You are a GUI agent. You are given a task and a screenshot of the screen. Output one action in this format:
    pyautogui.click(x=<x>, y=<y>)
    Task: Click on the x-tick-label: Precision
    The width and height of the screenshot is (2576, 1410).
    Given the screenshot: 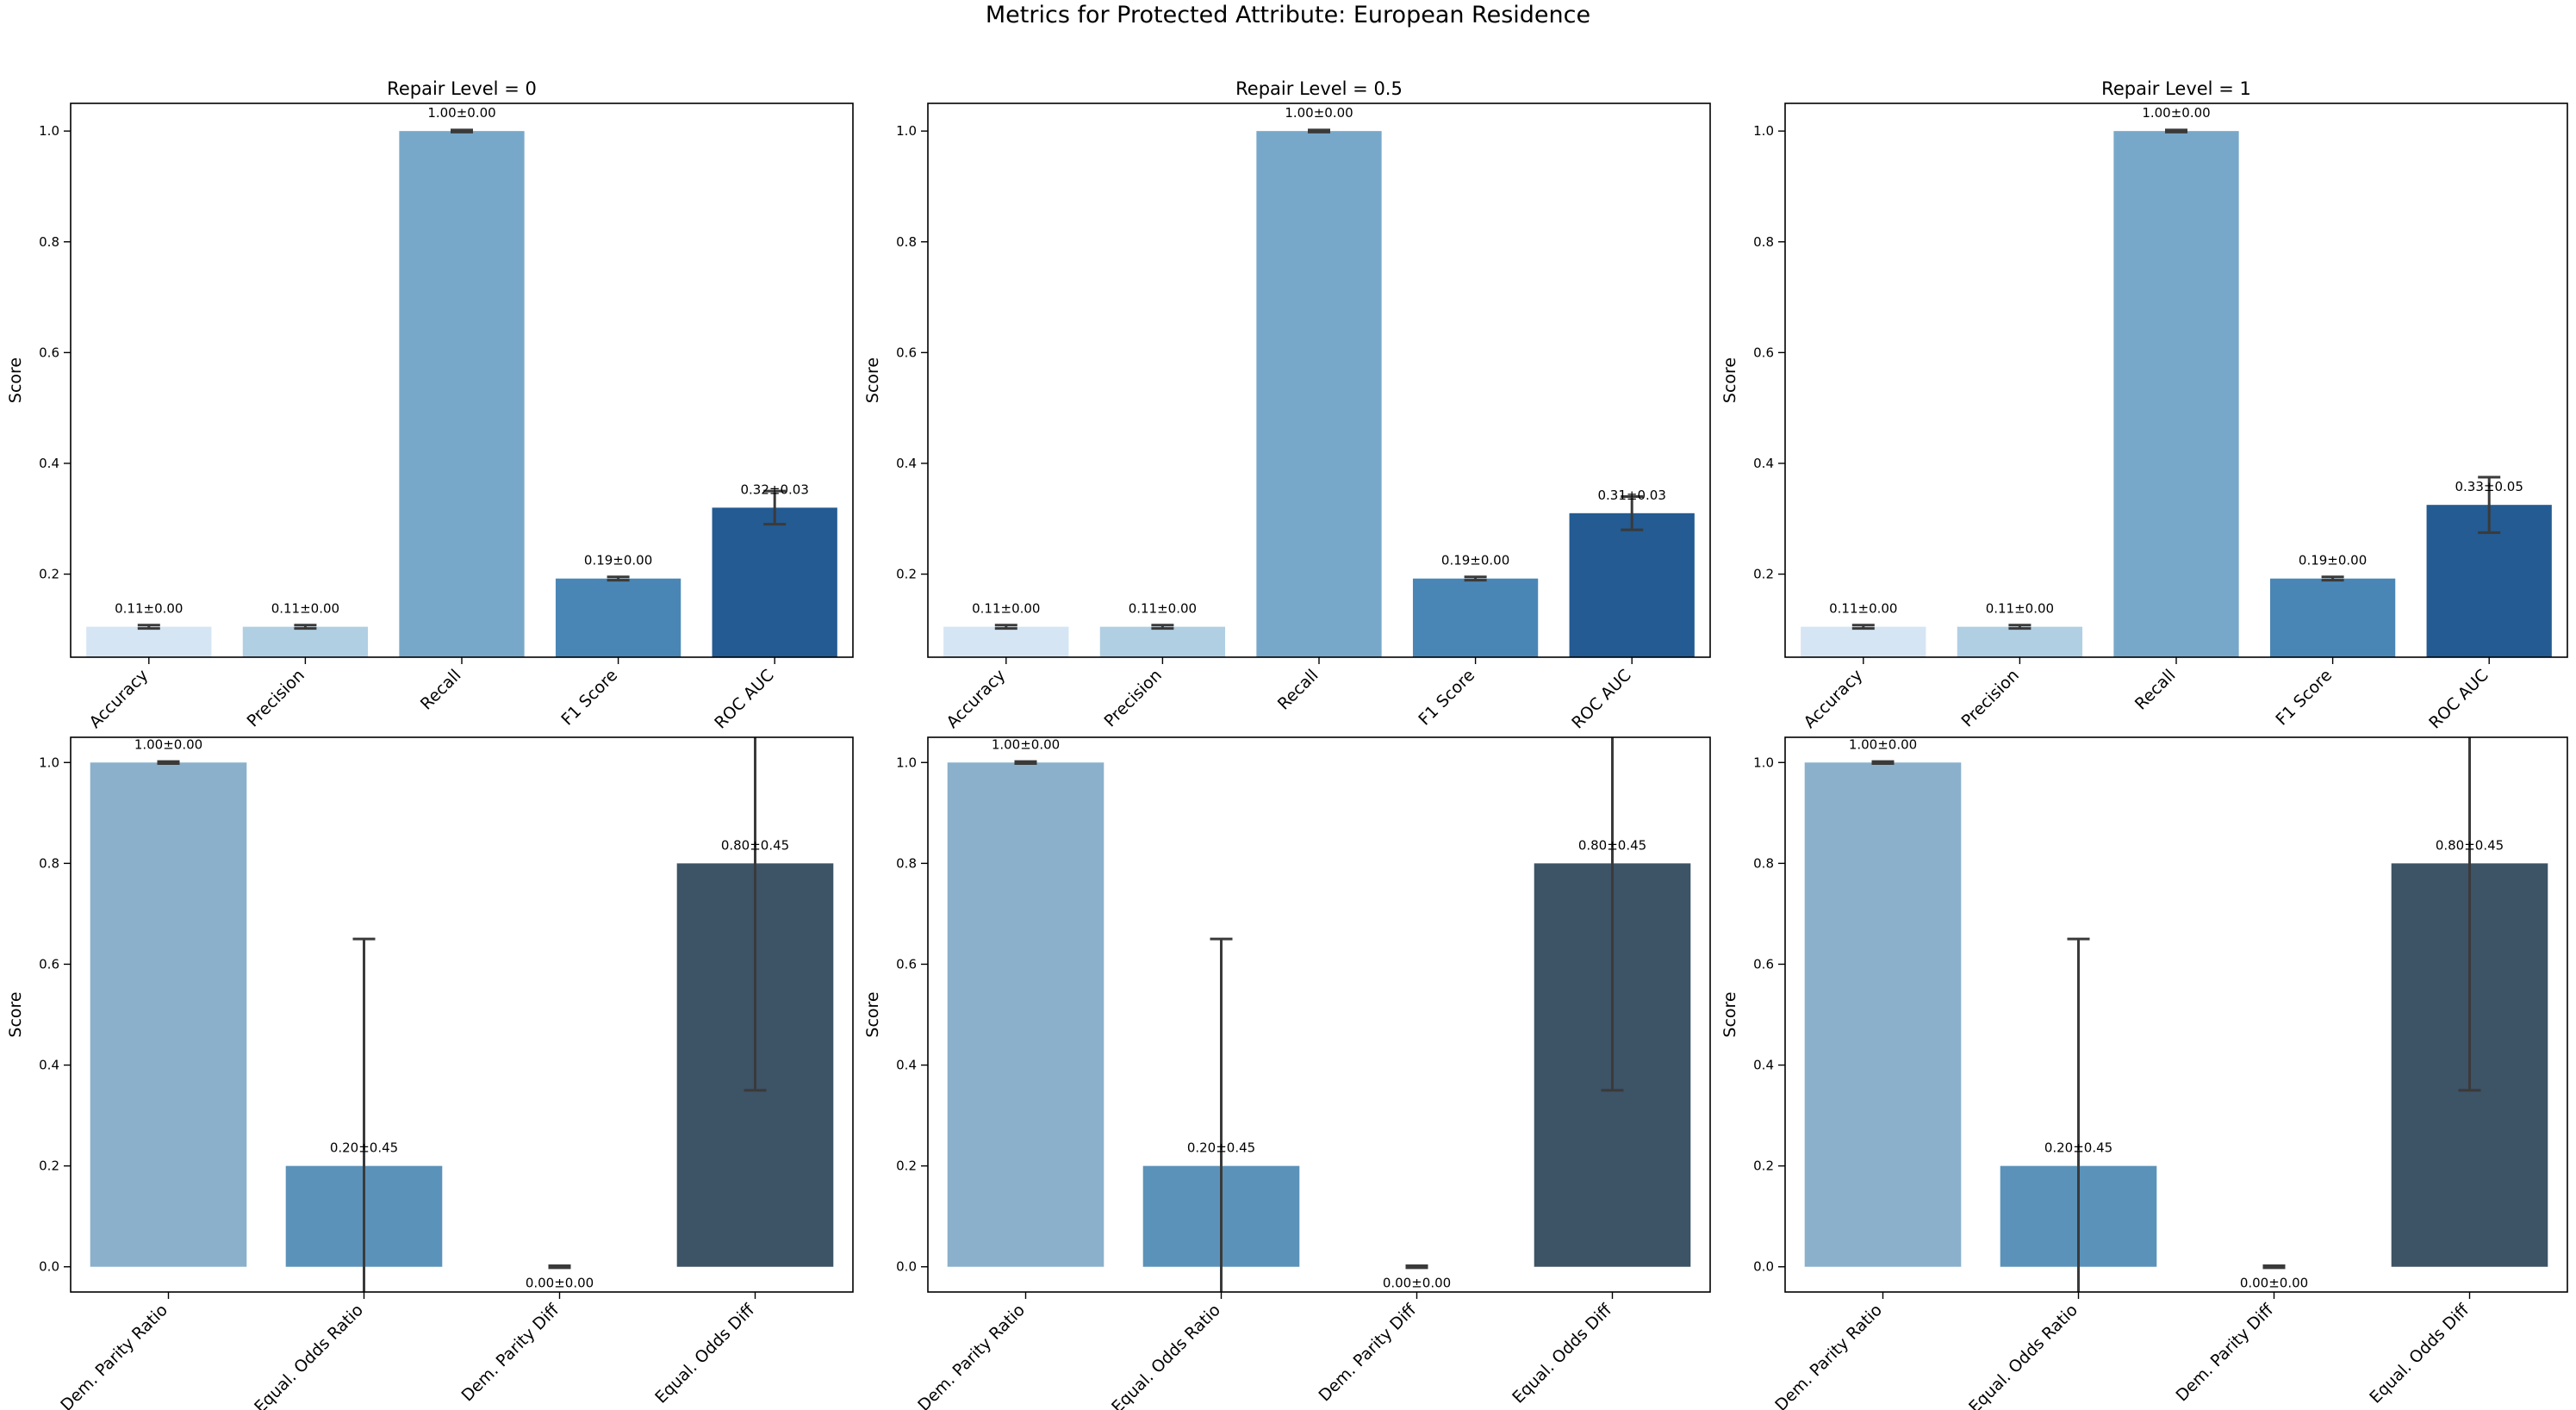 What is the action you would take?
    pyautogui.click(x=275, y=699)
    